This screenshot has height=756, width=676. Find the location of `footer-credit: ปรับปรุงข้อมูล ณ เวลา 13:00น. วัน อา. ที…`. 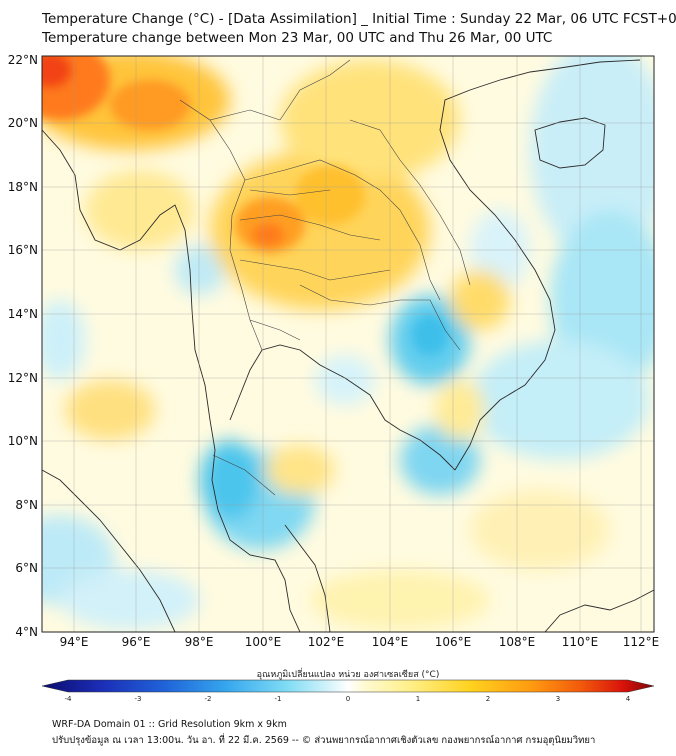

footer-credit: ปรับปรุงข้อมูล ณ เวลา 13:00น. วัน อา. ที… is located at coordinates (324, 740).